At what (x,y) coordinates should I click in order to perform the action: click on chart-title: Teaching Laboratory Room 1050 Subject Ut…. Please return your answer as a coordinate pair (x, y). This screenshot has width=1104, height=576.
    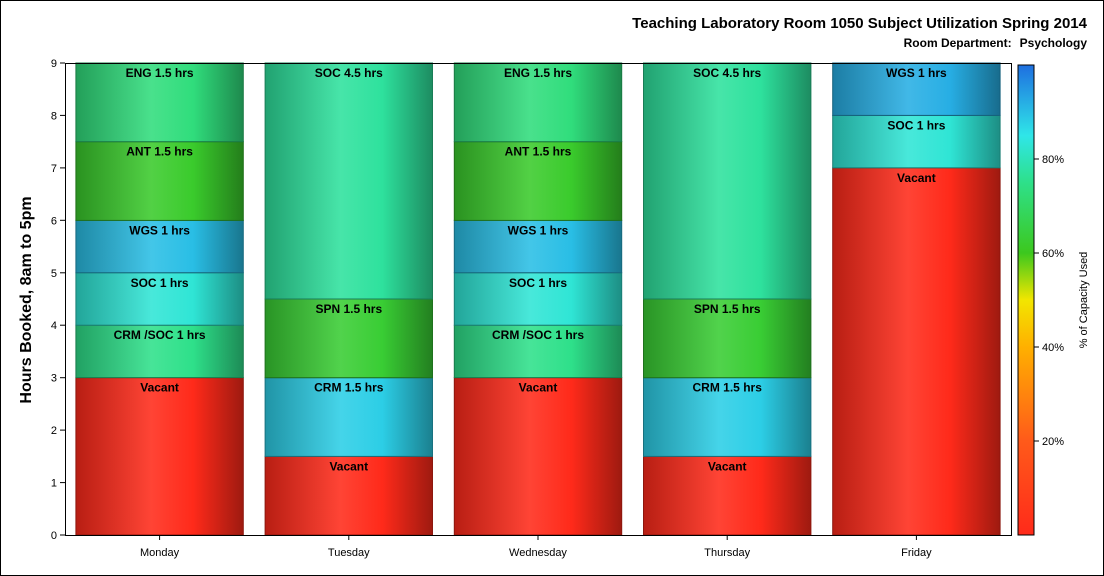
    Looking at the image, I should click on (859, 23).